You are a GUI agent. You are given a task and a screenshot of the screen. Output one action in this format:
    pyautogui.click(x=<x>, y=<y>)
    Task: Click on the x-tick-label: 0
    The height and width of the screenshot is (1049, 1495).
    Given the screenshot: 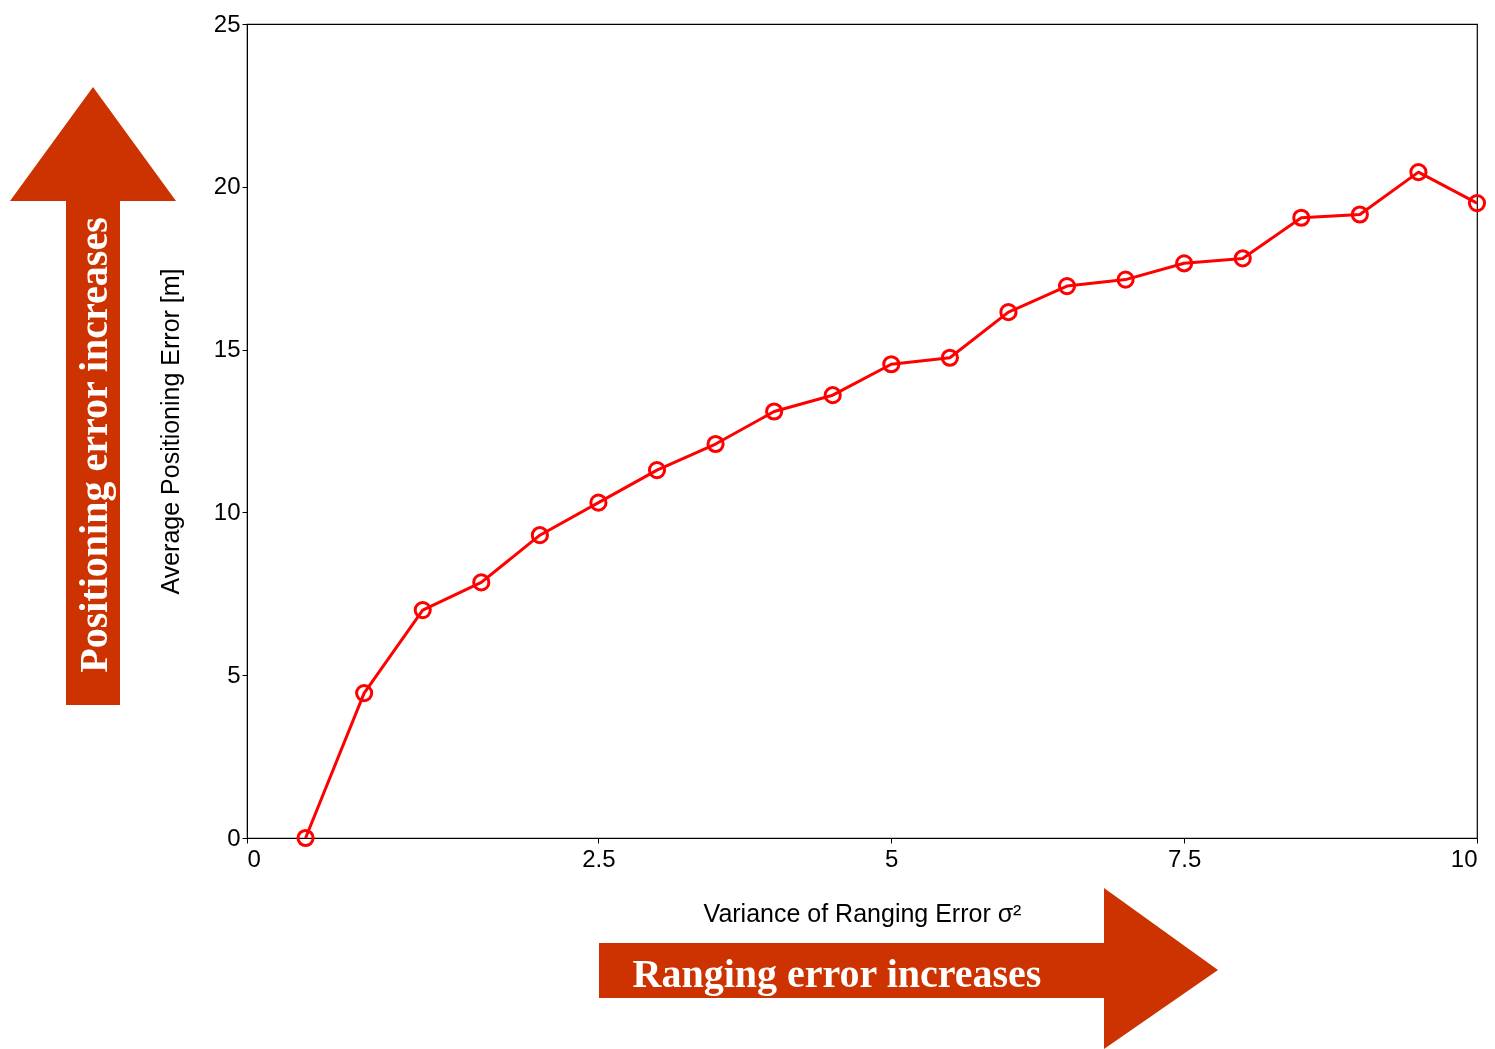 What is the action you would take?
    pyautogui.click(x=254, y=858)
    